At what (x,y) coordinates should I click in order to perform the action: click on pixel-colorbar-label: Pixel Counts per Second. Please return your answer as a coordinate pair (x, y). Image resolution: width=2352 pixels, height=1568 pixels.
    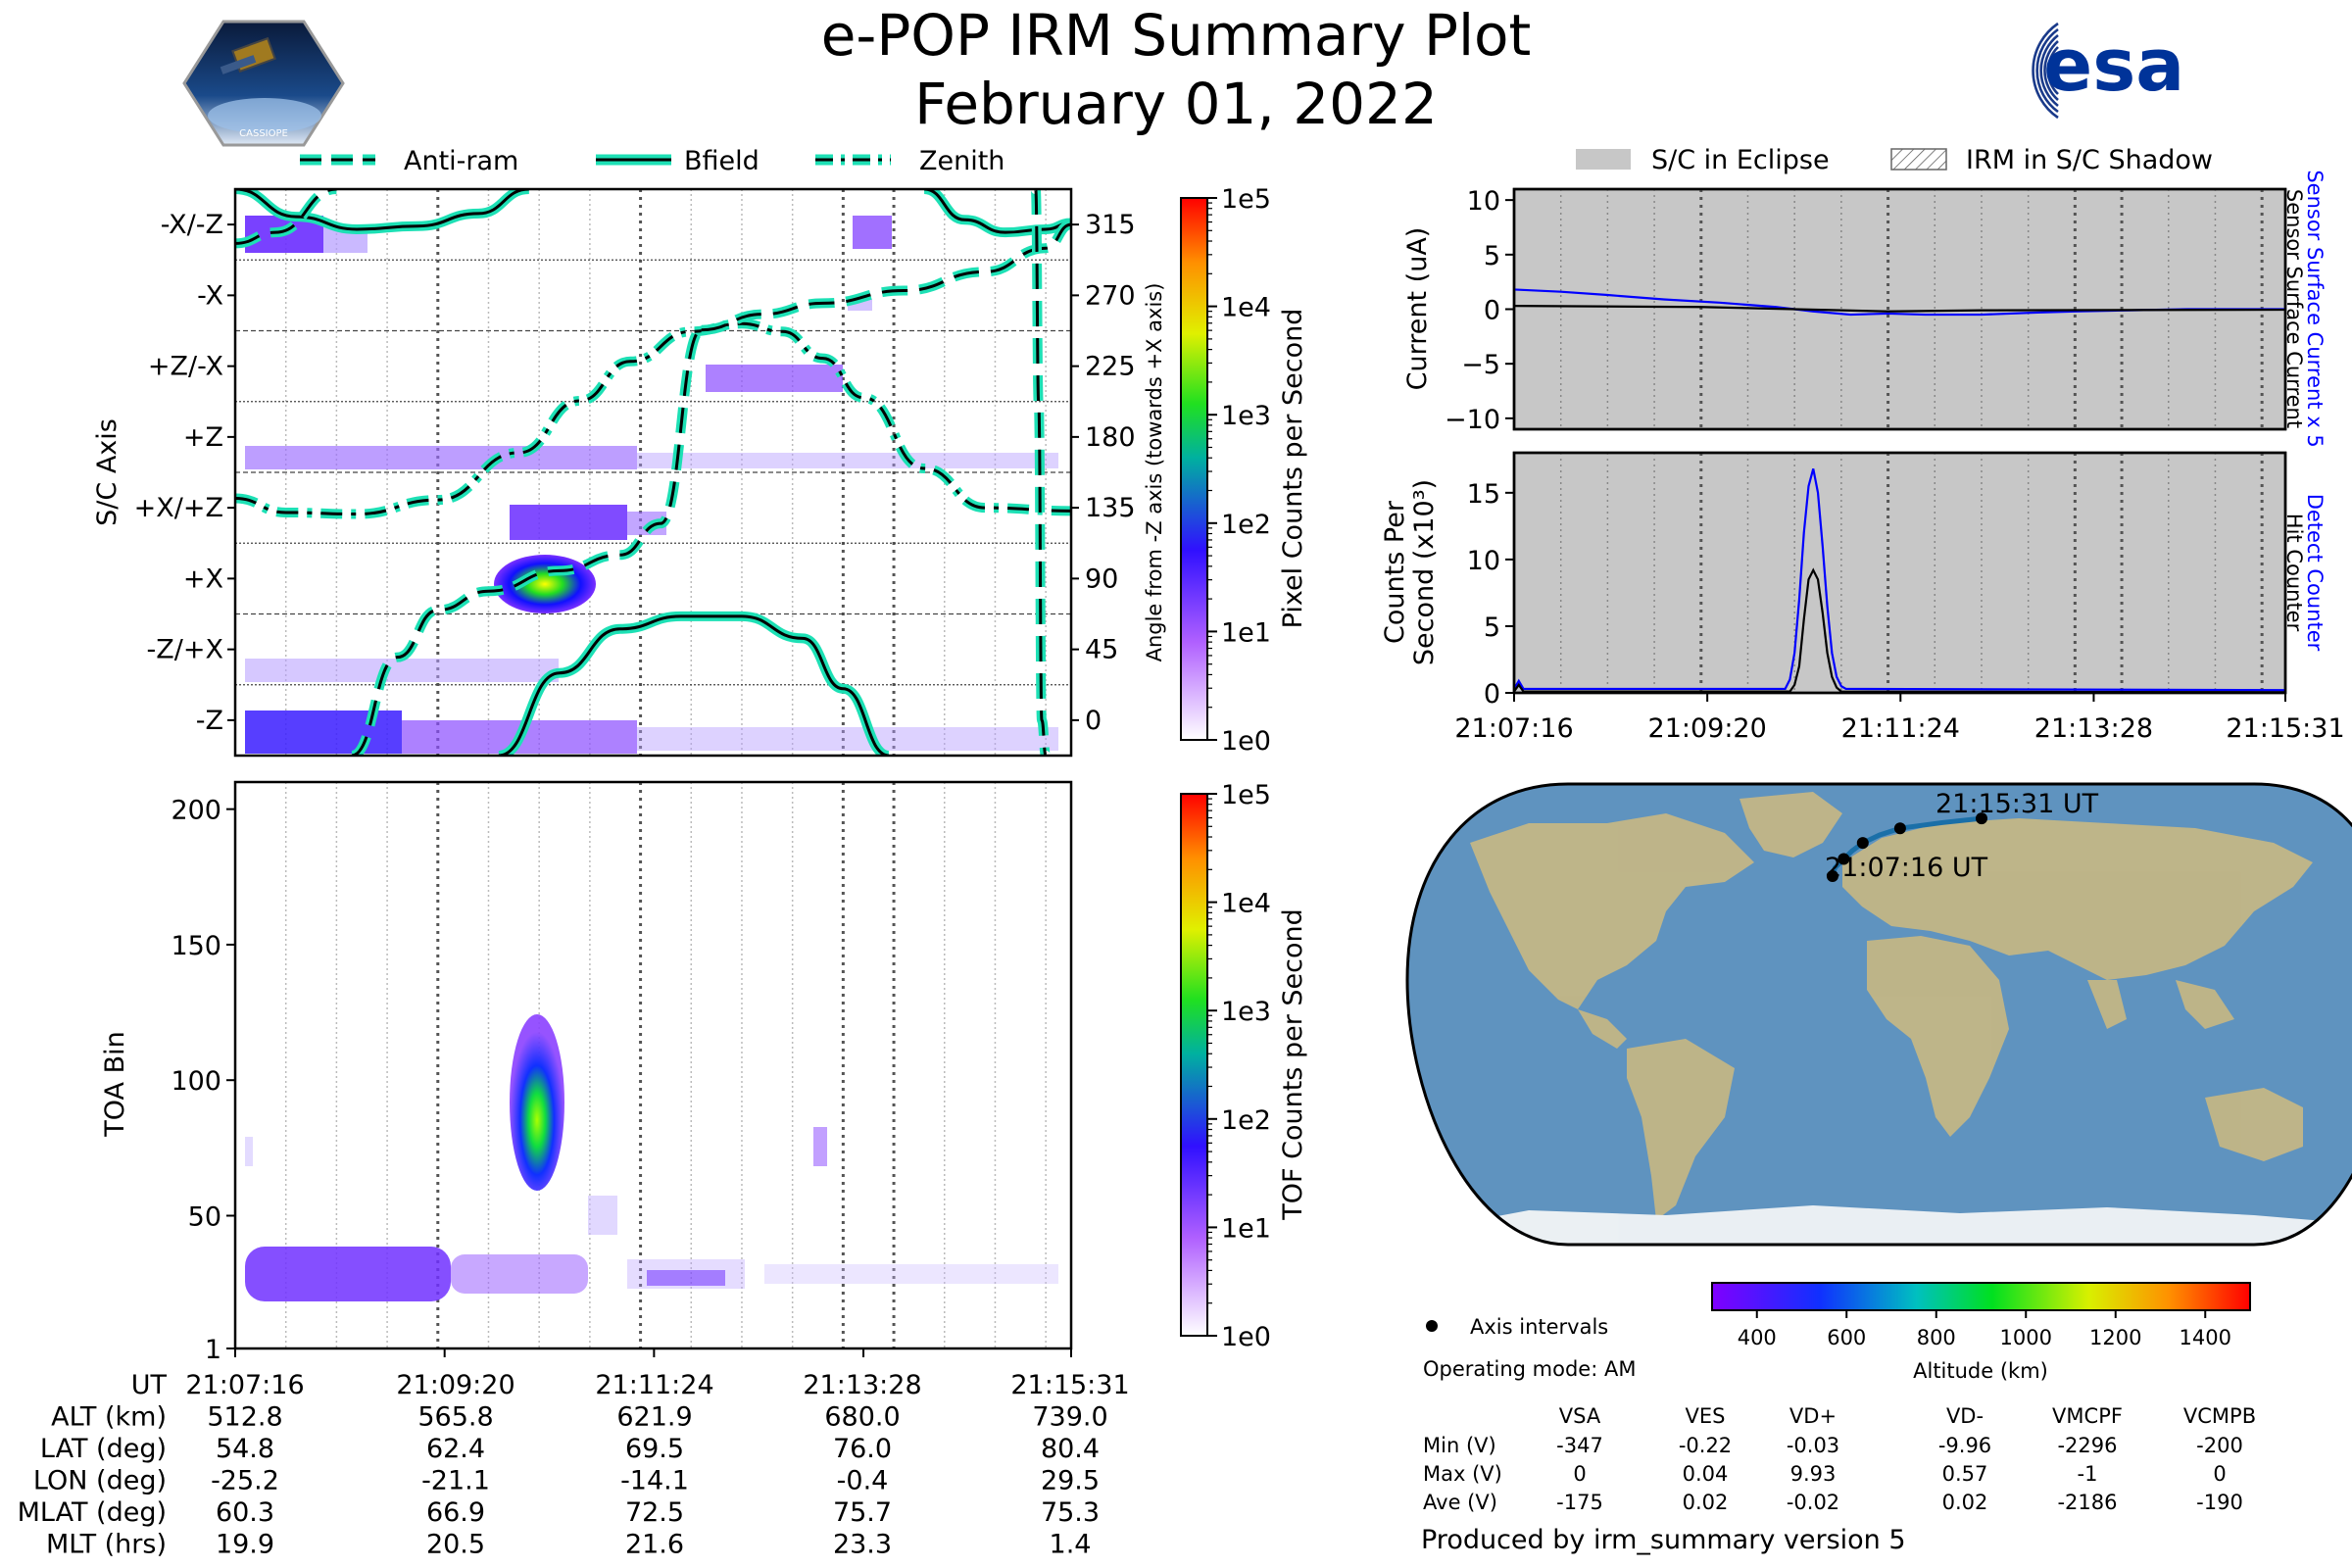
    Looking at the image, I should click on (1293, 469).